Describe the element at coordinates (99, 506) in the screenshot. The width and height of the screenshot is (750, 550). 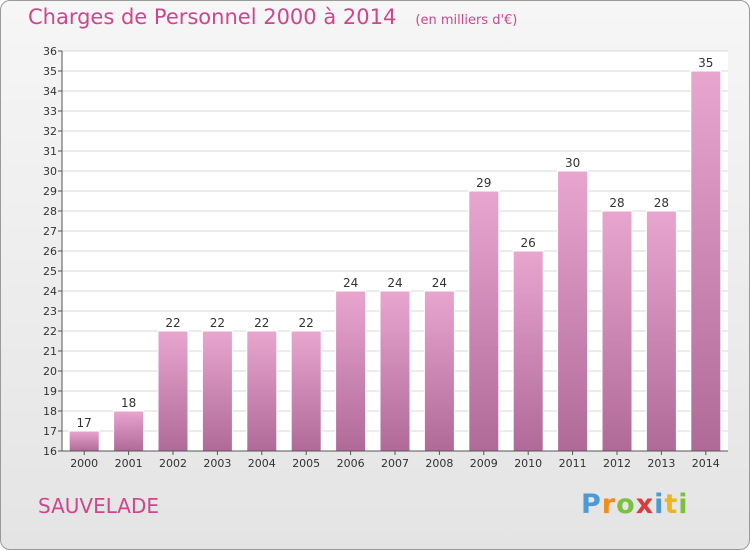
I see `municipality-name: SAUVELADE` at that location.